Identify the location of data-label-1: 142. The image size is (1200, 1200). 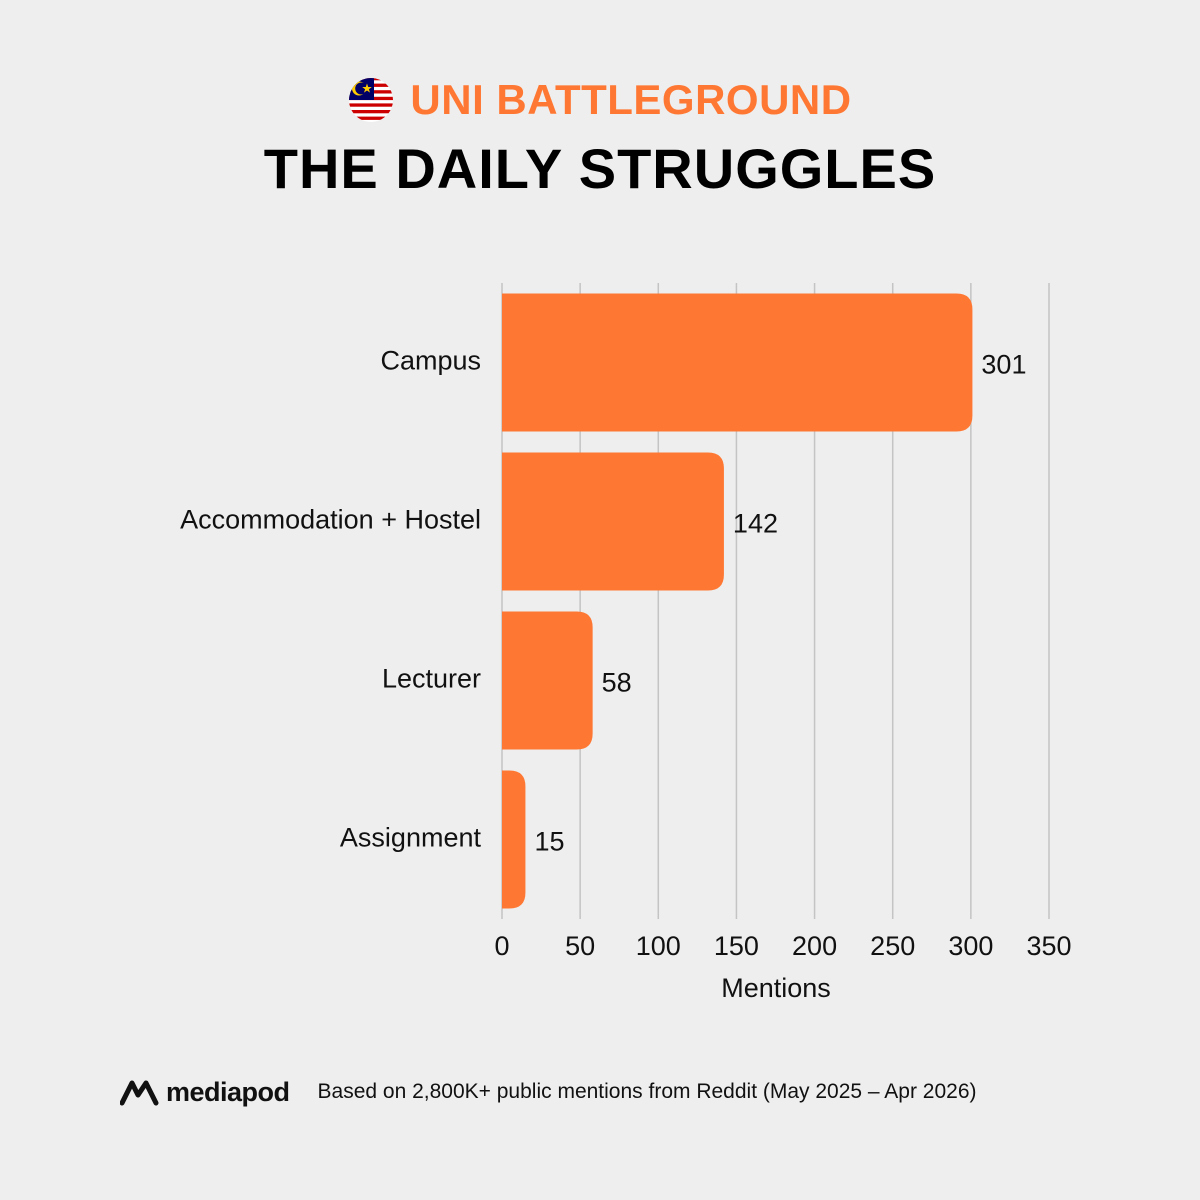
(755, 524).